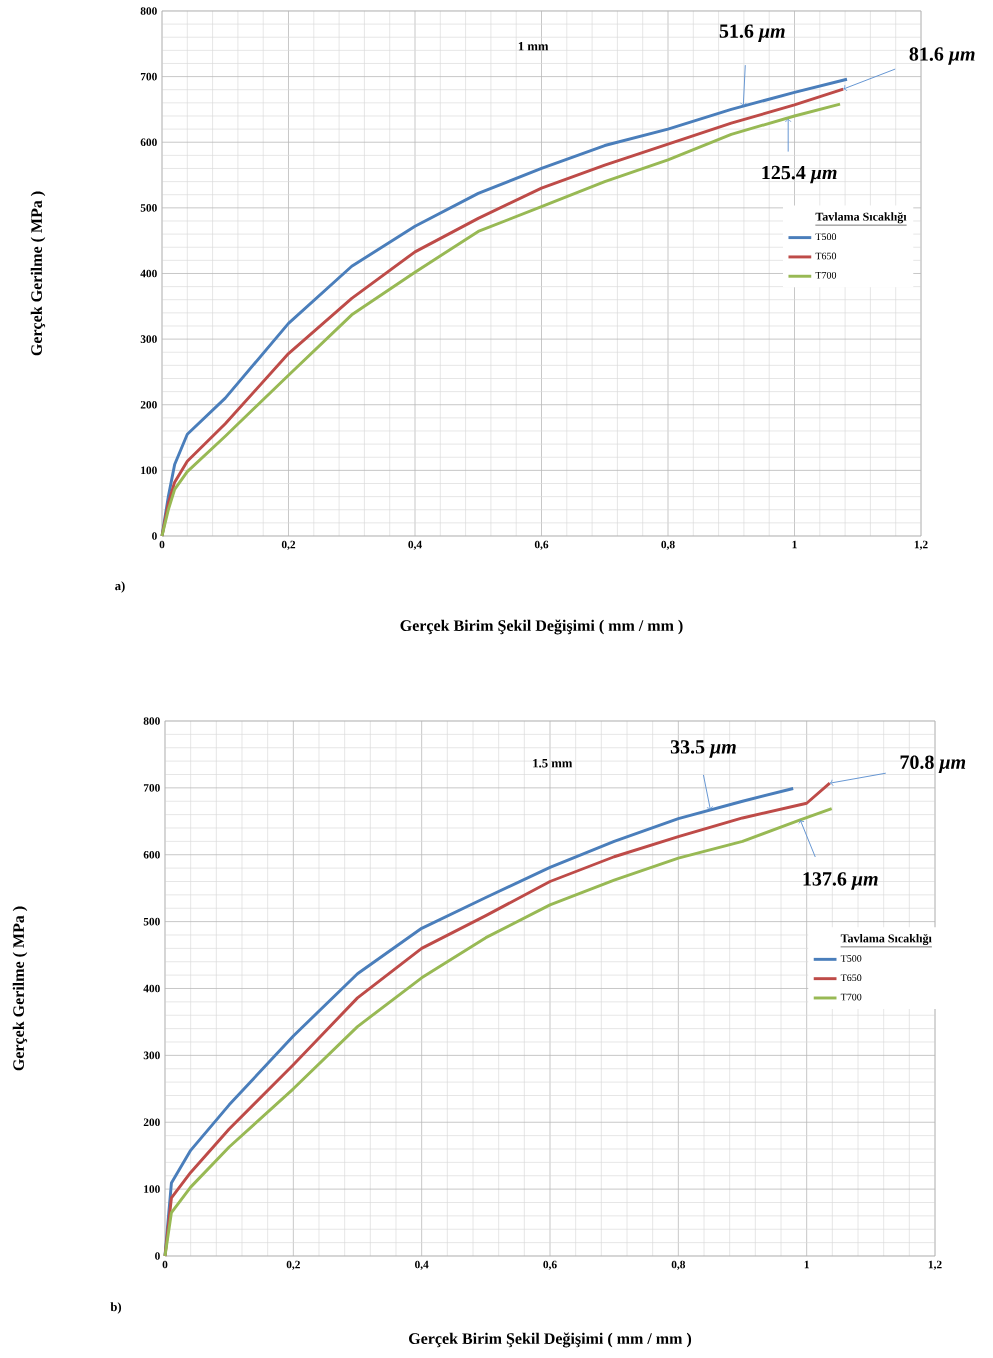  Describe the element at coordinates (942, 56) in the screenshot. I see `annotation: 81.6 μm` at that location.